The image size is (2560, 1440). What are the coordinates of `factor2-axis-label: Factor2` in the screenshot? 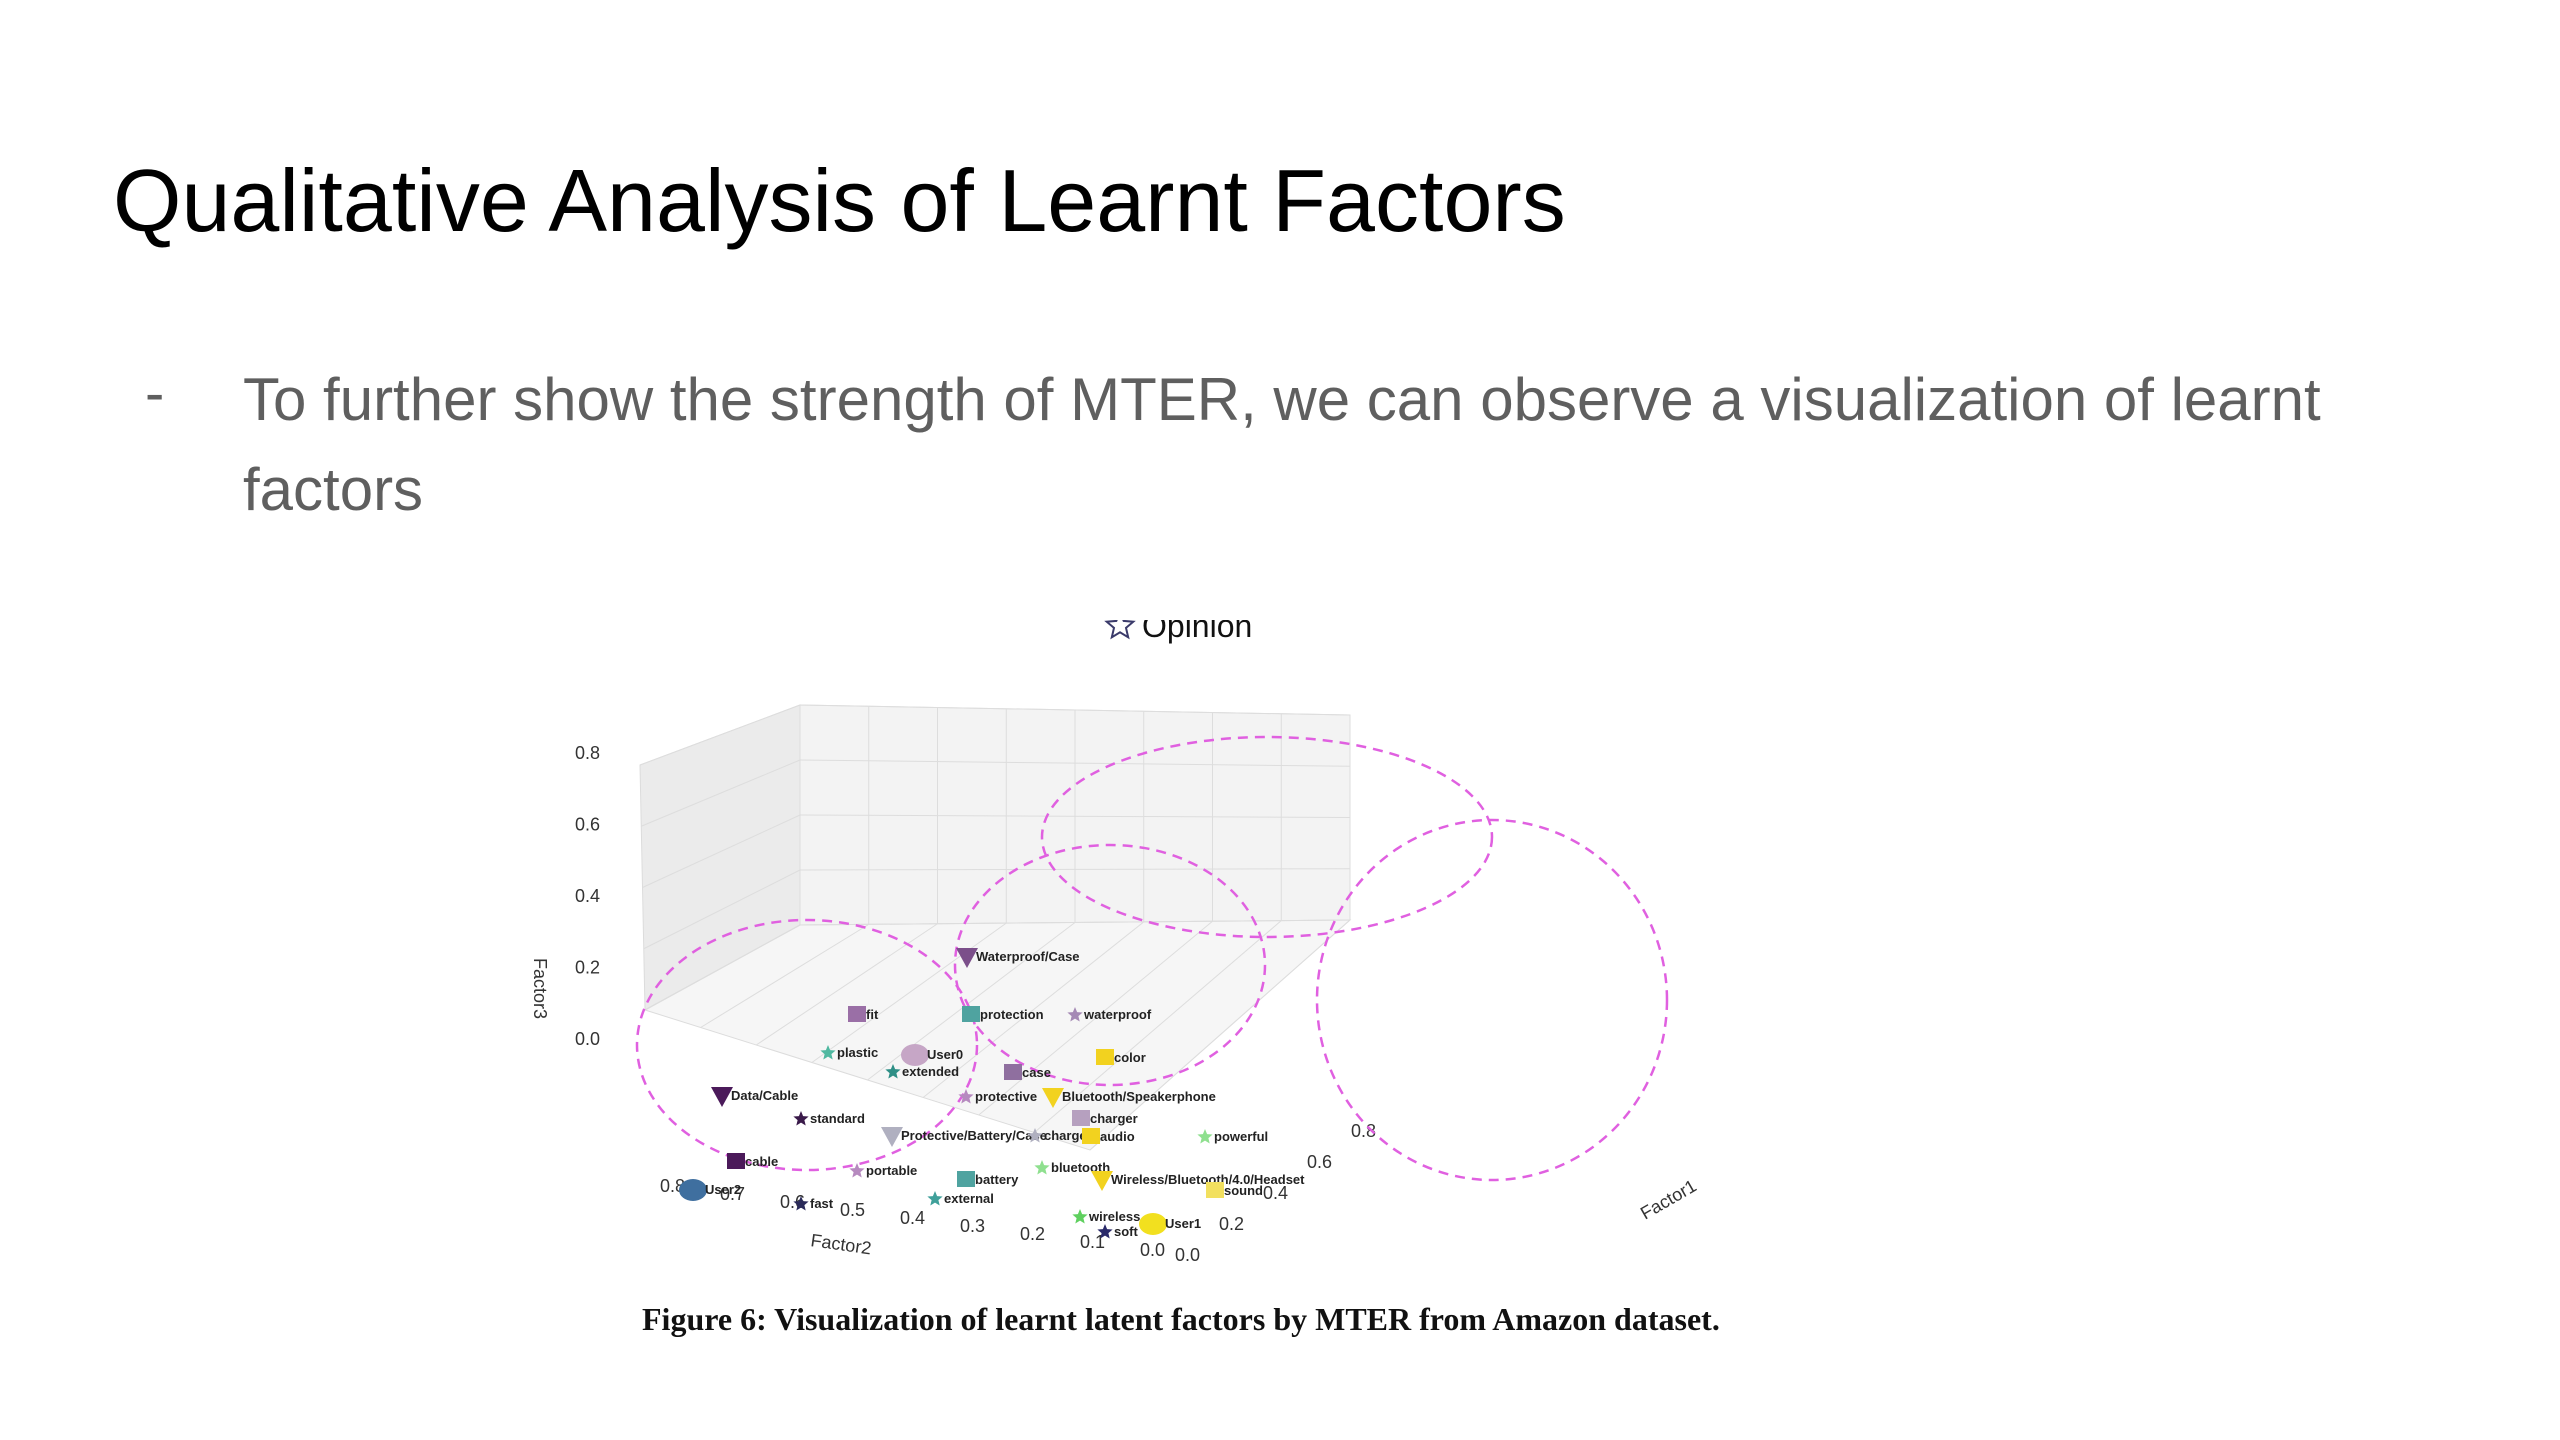 It's located at (840, 1244).